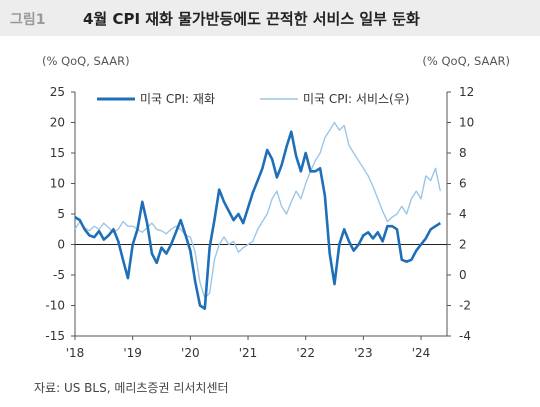 The height and width of the screenshot is (407, 540). I want to click on left-axis: 25 20 15 10 5 0 -5 -10 -15, so click(60, 214).